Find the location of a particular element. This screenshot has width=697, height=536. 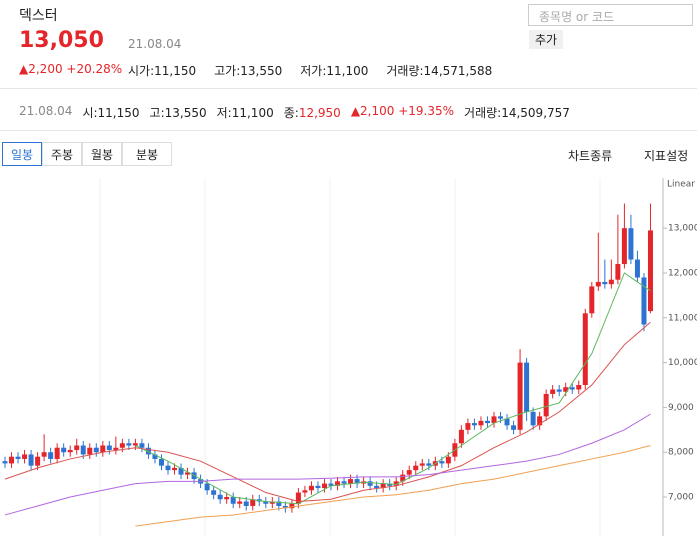

stat-value: 13,550 is located at coordinates (261, 71).